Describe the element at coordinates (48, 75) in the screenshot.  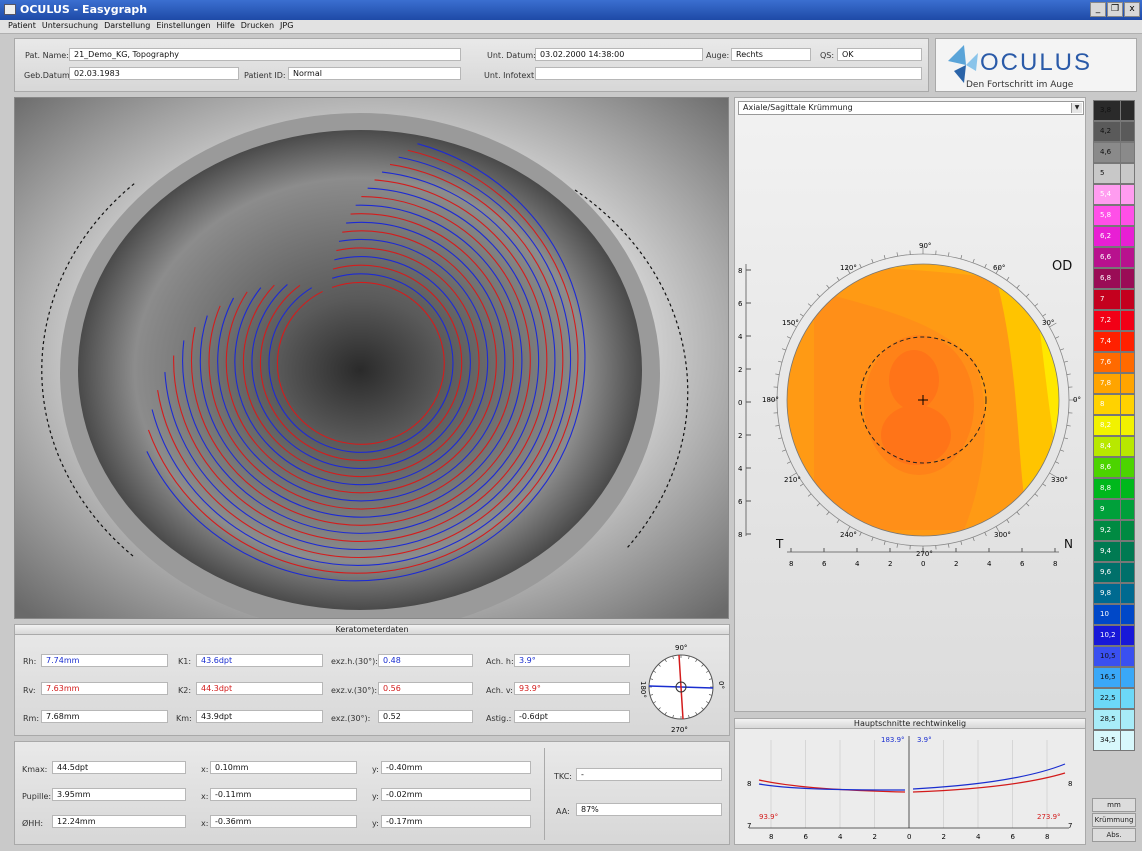
I see `dob-label: Geb.Datum:` at that location.